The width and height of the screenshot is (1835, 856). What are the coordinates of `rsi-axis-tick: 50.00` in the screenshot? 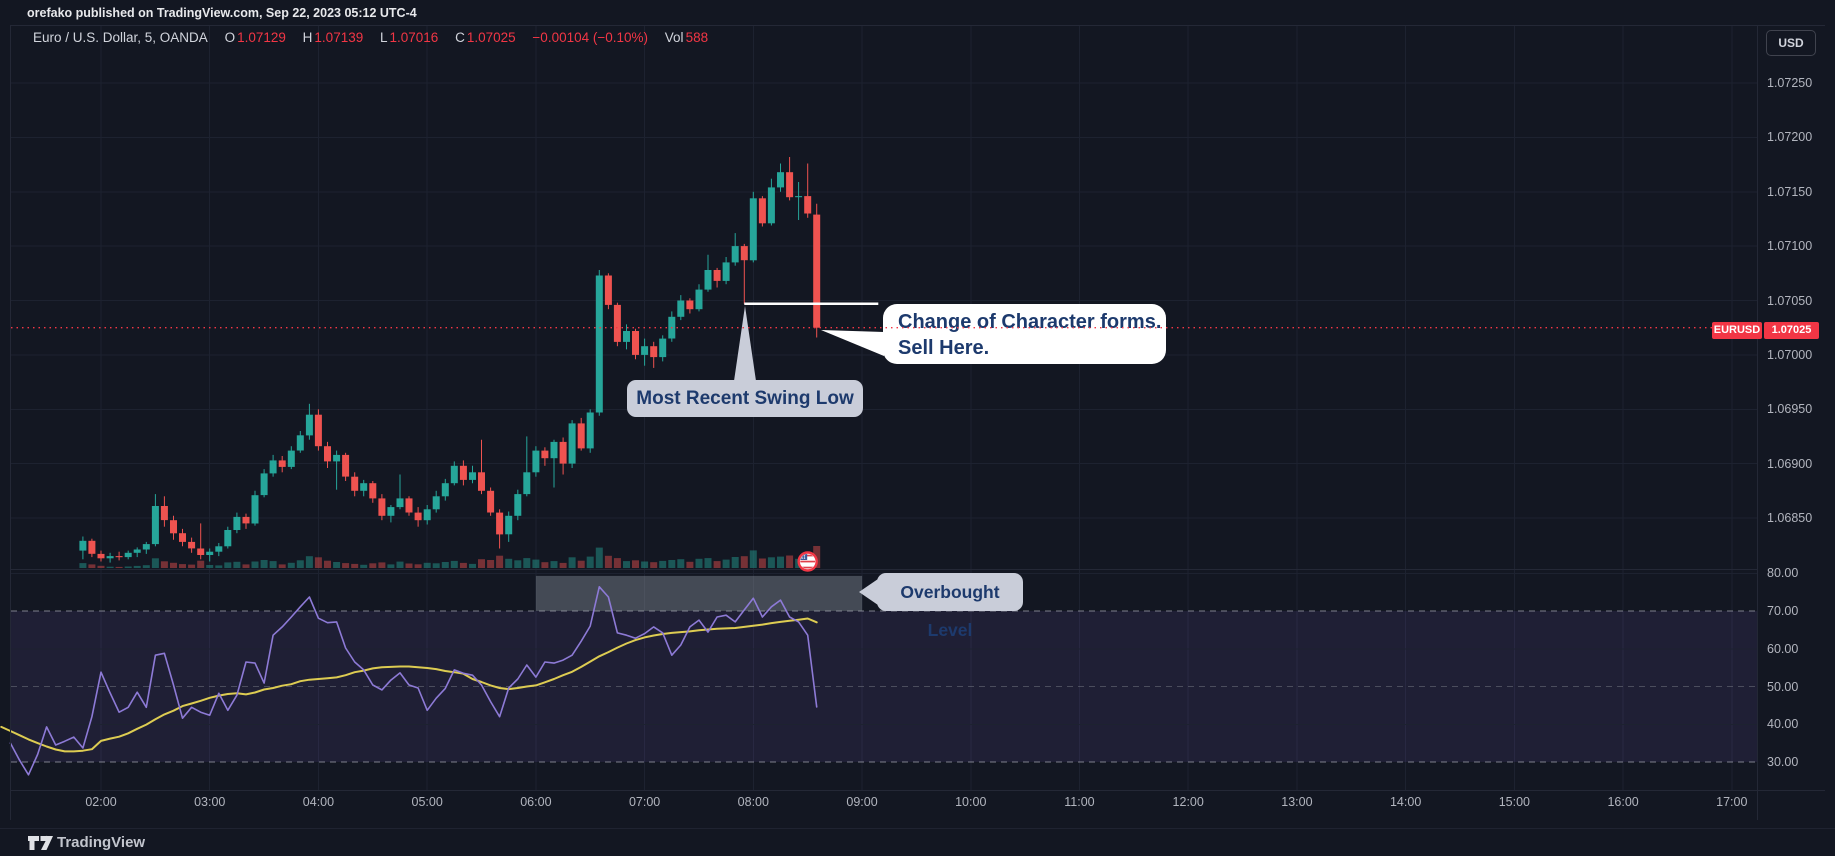 It's located at (1783, 686).